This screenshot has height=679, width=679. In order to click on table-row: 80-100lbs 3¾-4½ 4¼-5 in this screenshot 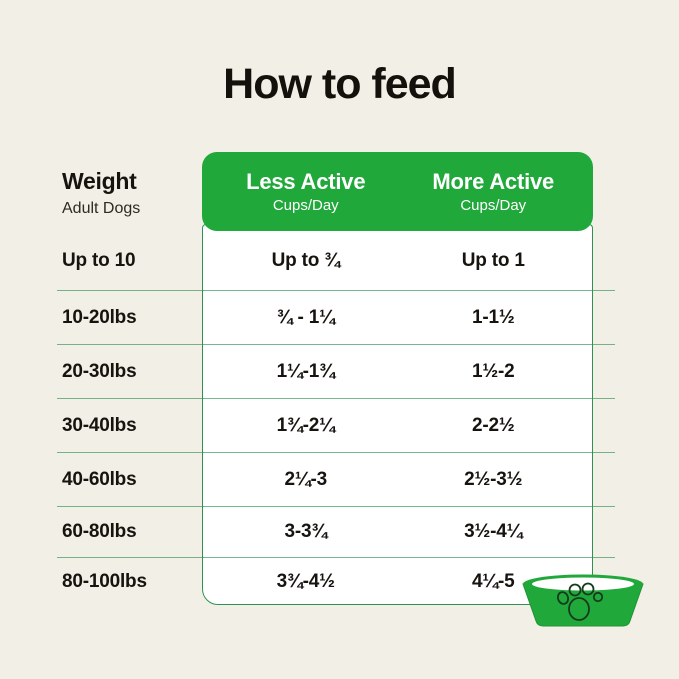, I will do `click(336, 581)`.